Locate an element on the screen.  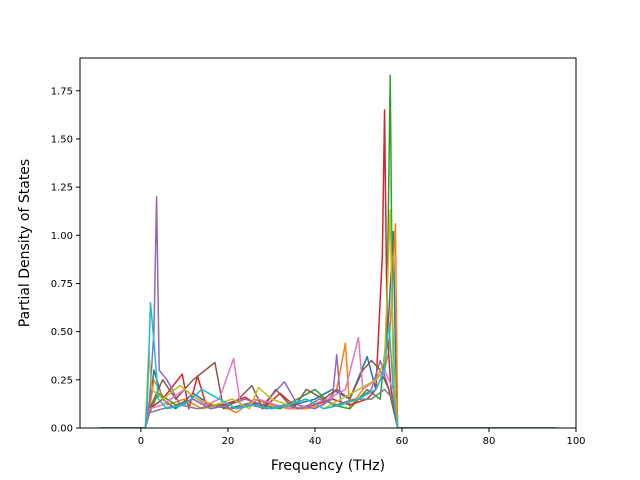
y-axis: 0.00 0.25 0.50 0.75 1.00 1.25 1.50 1.75 is located at coordinates (65, 260).